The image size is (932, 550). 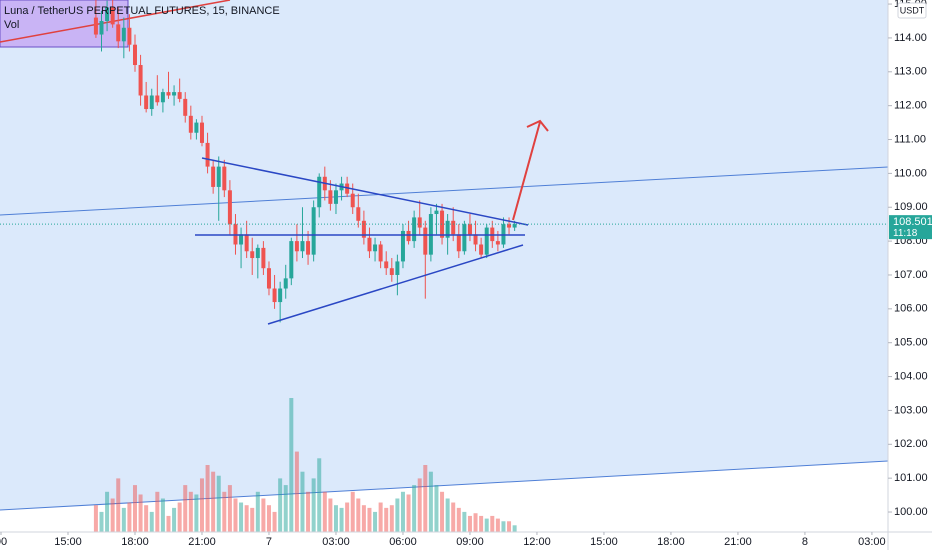 What do you see at coordinates (910, 106) in the screenshot?
I see `y-tick-label: 112.00` at bounding box center [910, 106].